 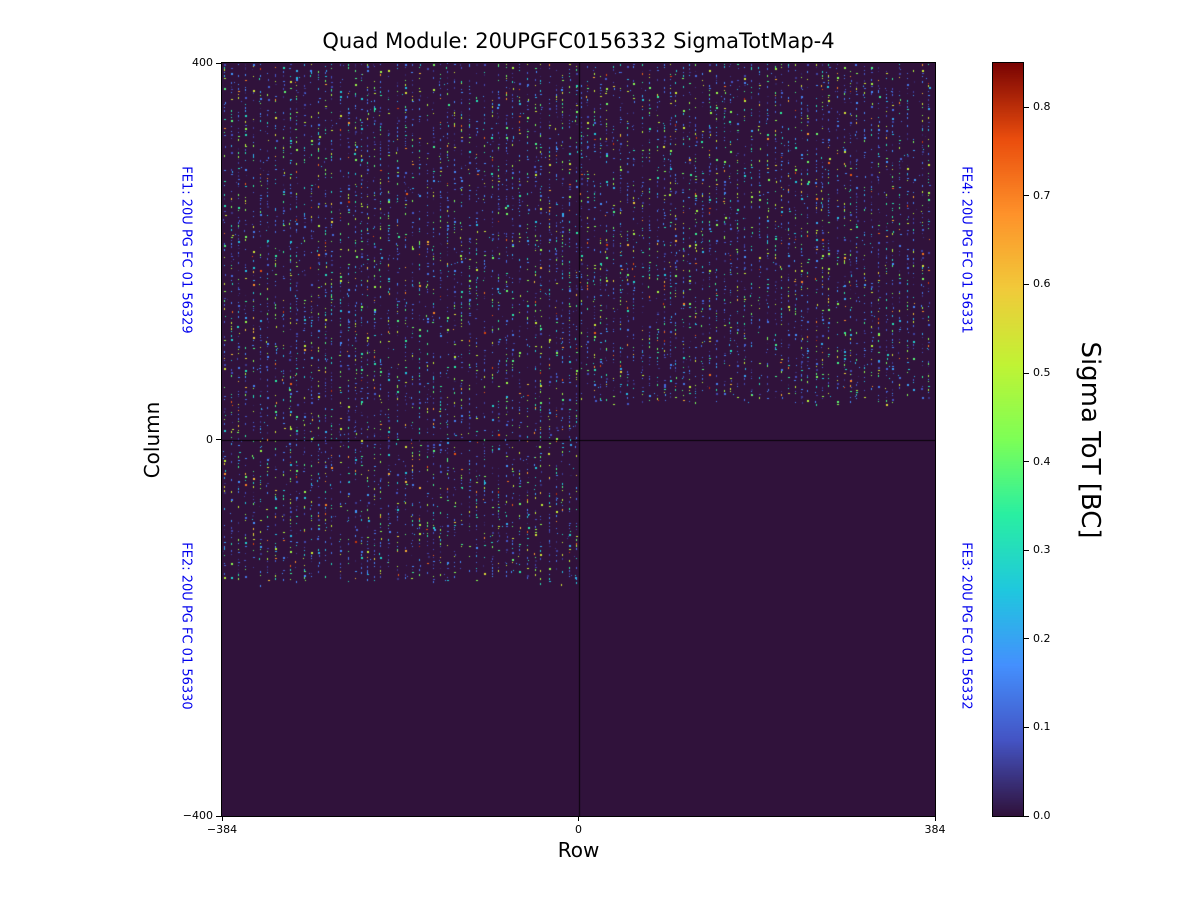 I want to click on colorbar-tick-label: 0.6, so click(x=1042, y=284).